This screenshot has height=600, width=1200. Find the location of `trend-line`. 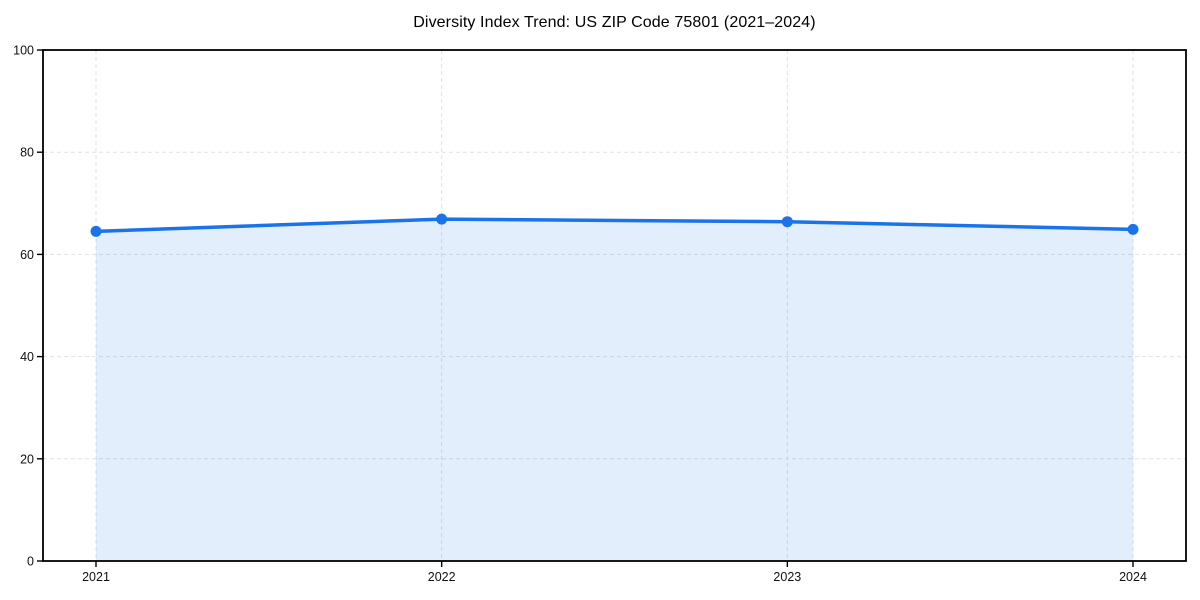

trend-line is located at coordinates (614, 225).